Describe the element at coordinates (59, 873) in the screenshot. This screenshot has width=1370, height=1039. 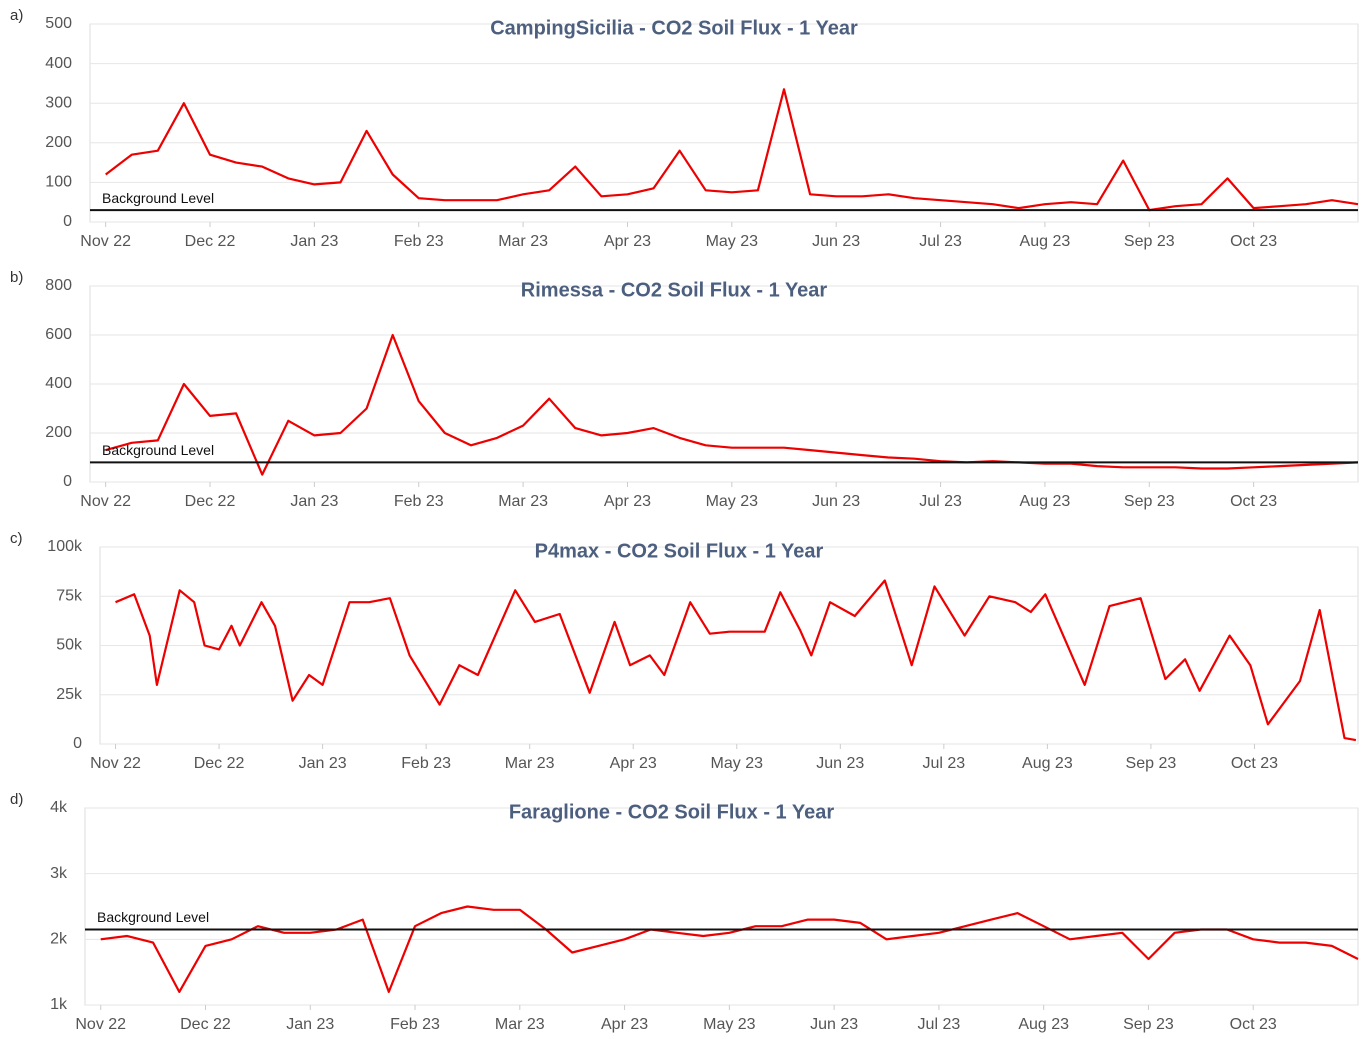
I see `y-tick-label: 3k` at that location.